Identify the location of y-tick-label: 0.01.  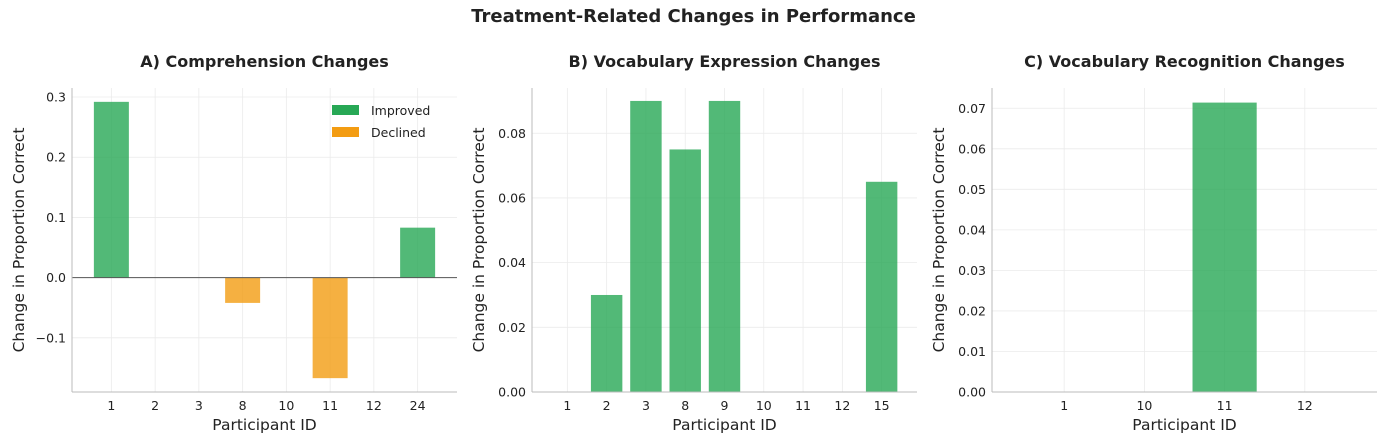
(972, 351).